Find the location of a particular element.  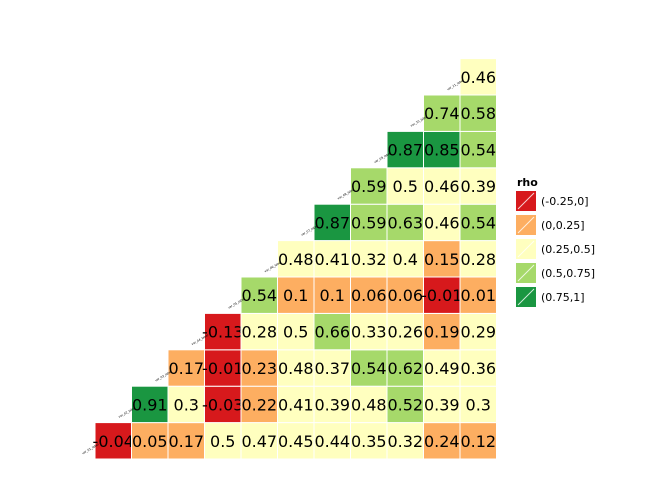

cell-value-label: -0.03 is located at coordinates (222, 404).